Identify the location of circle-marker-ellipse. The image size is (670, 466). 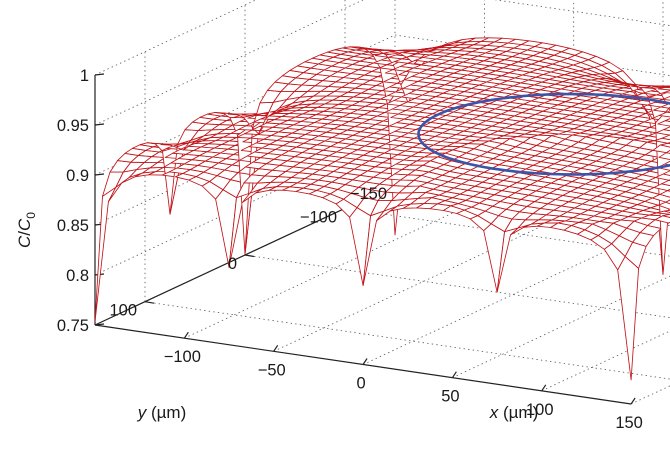
(543, 134).